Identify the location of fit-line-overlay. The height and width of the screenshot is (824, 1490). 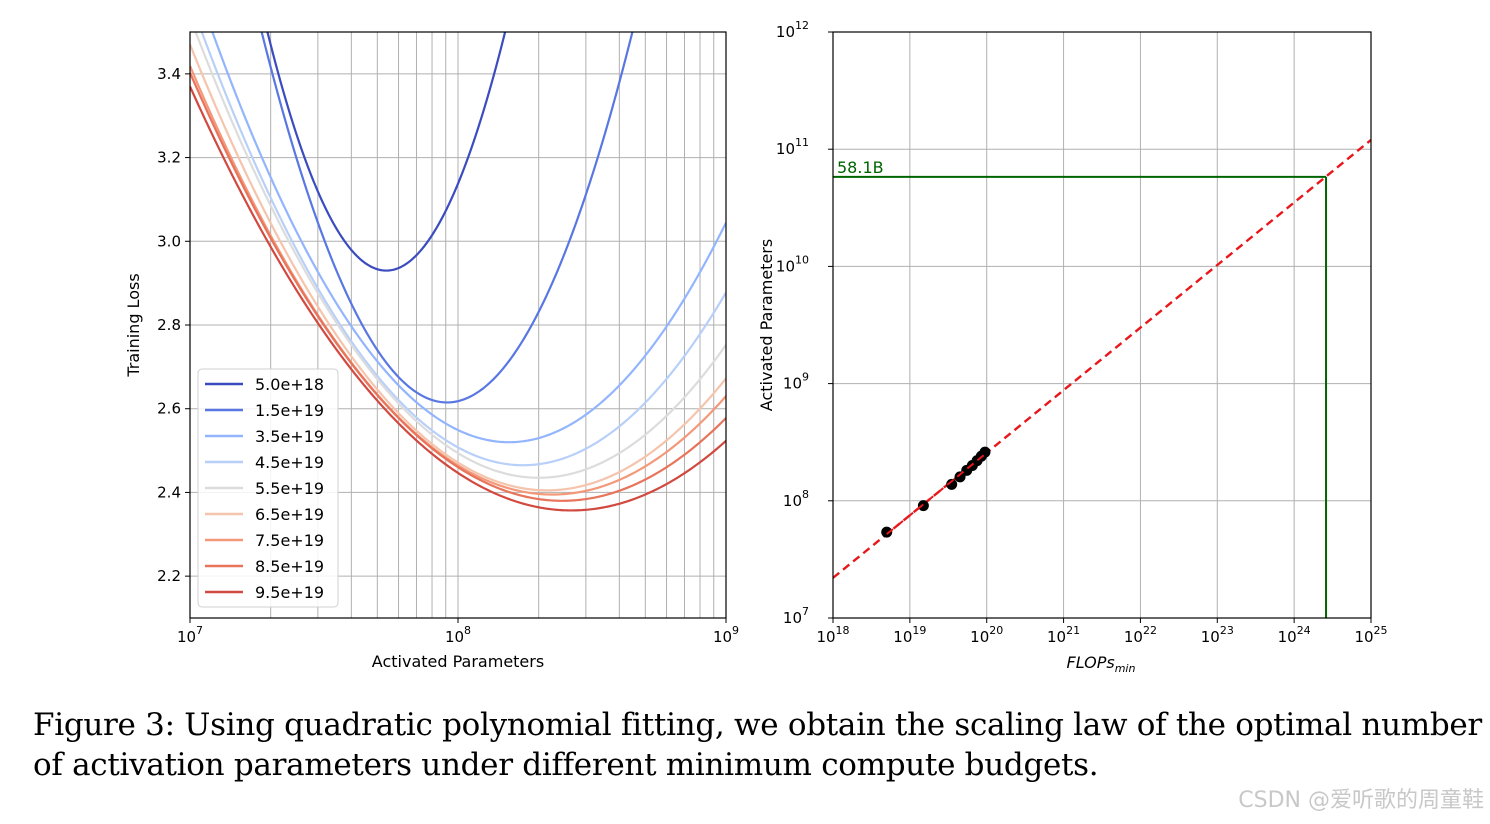
(936, 494).